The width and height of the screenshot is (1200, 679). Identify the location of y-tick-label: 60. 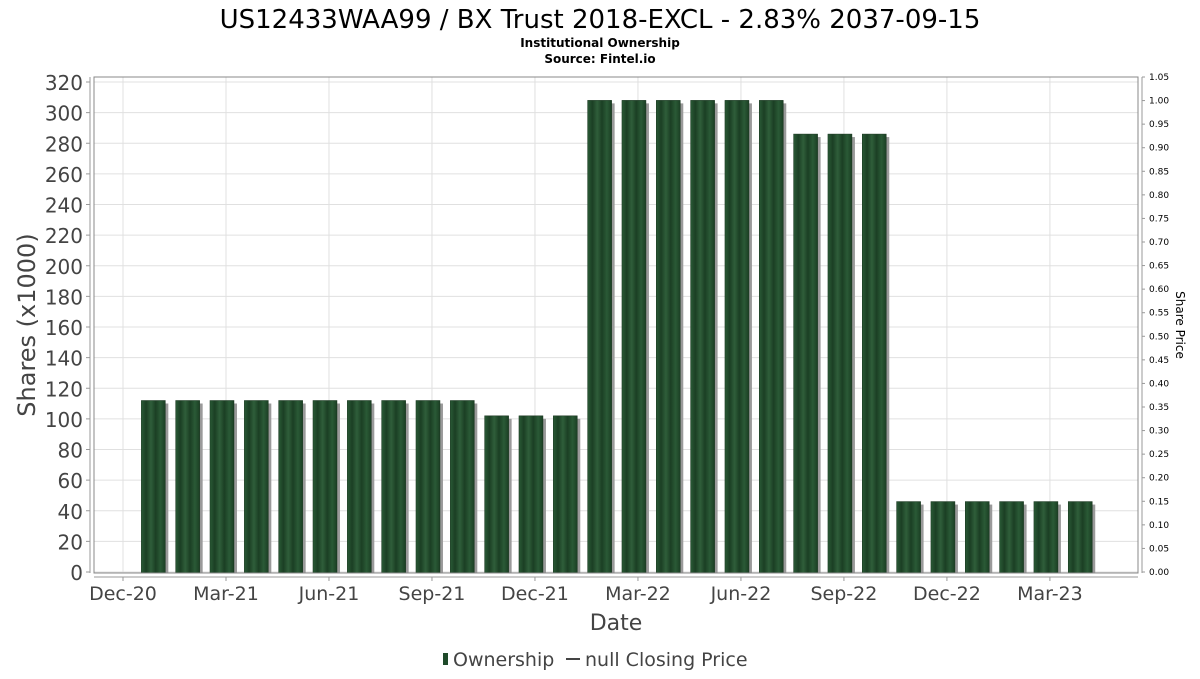
(70, 481).